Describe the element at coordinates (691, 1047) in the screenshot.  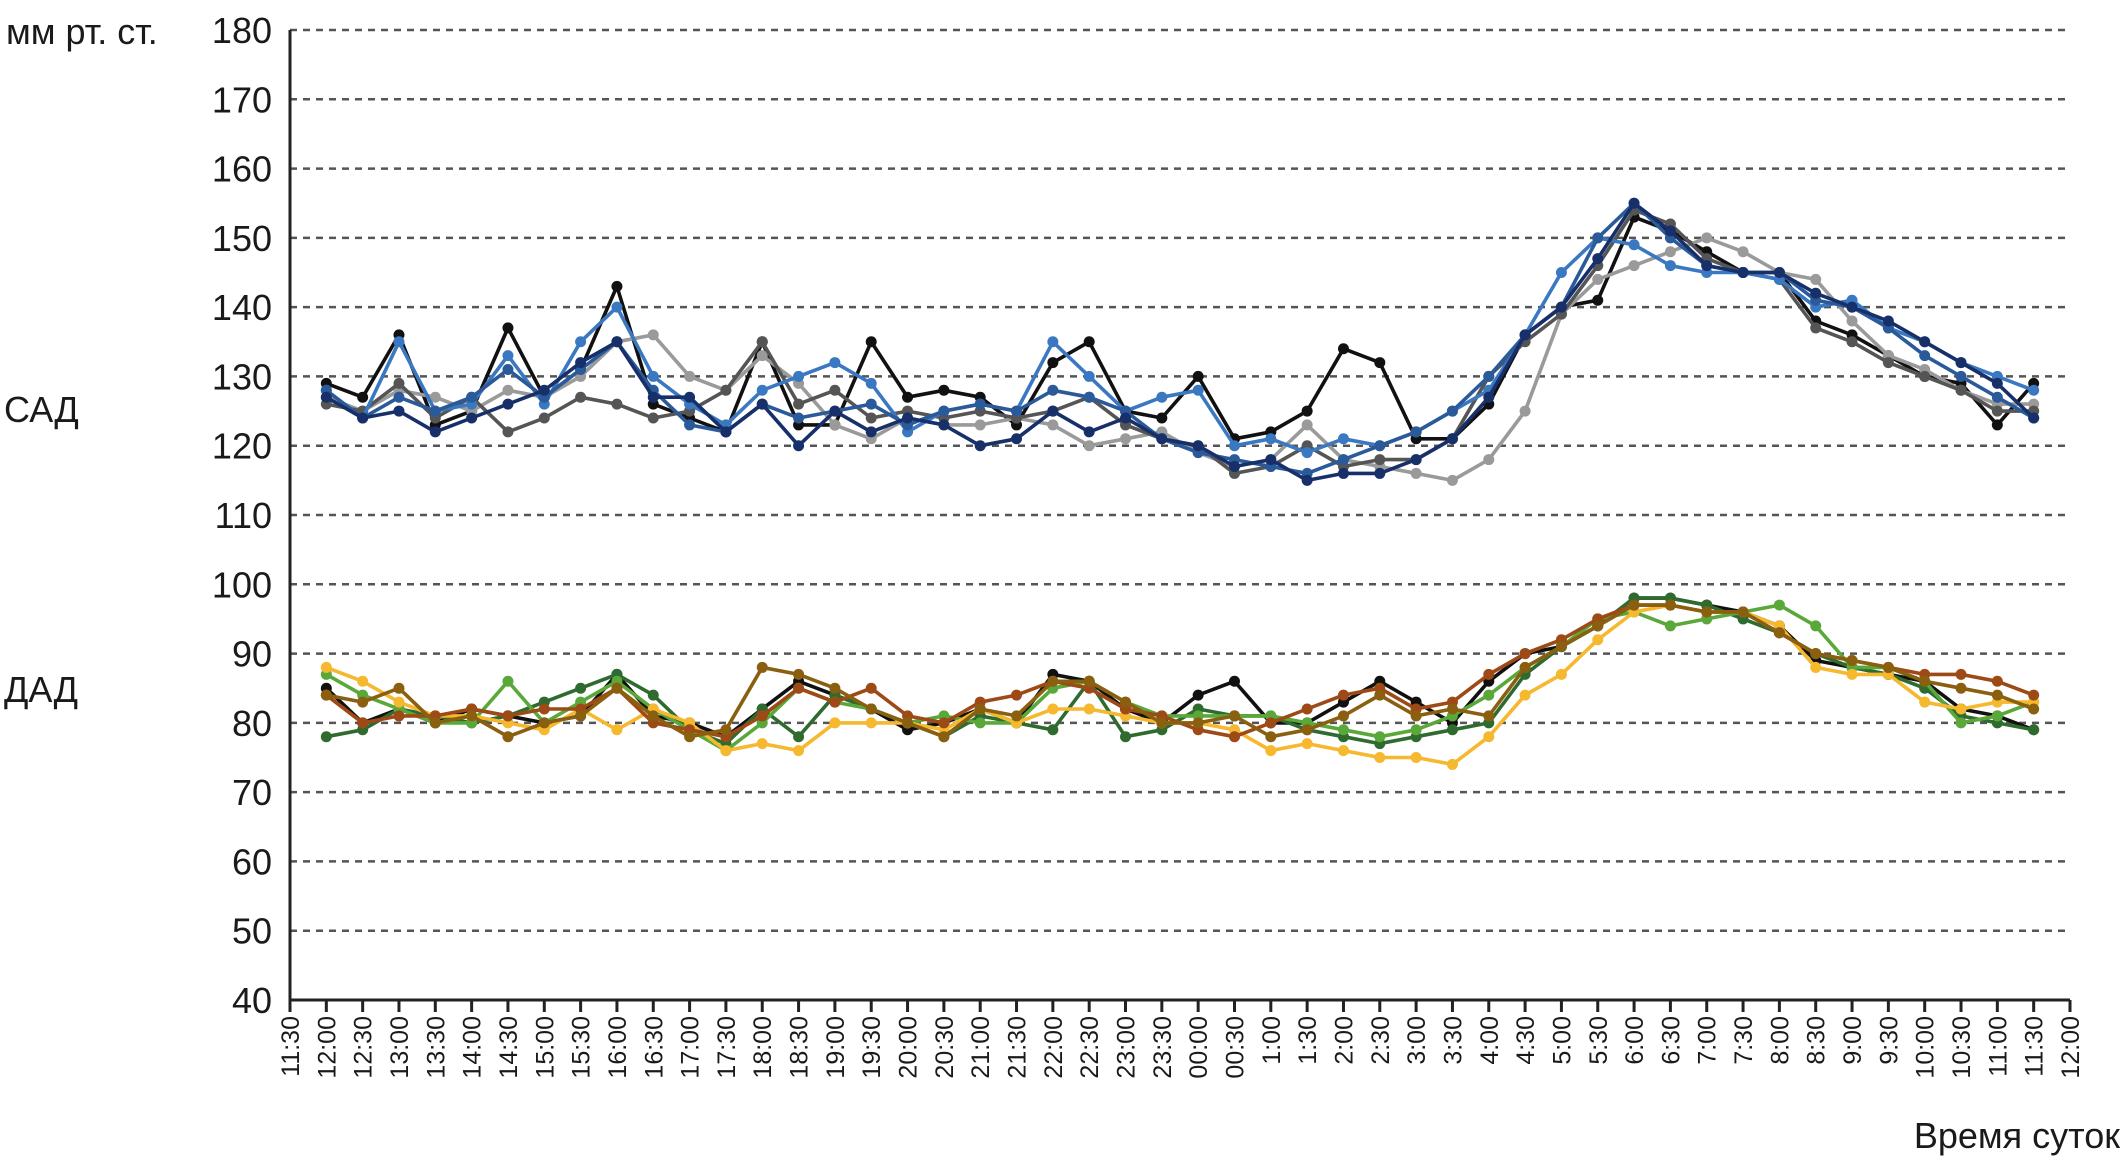
I see `x-tick-label: 17:00` at that location.